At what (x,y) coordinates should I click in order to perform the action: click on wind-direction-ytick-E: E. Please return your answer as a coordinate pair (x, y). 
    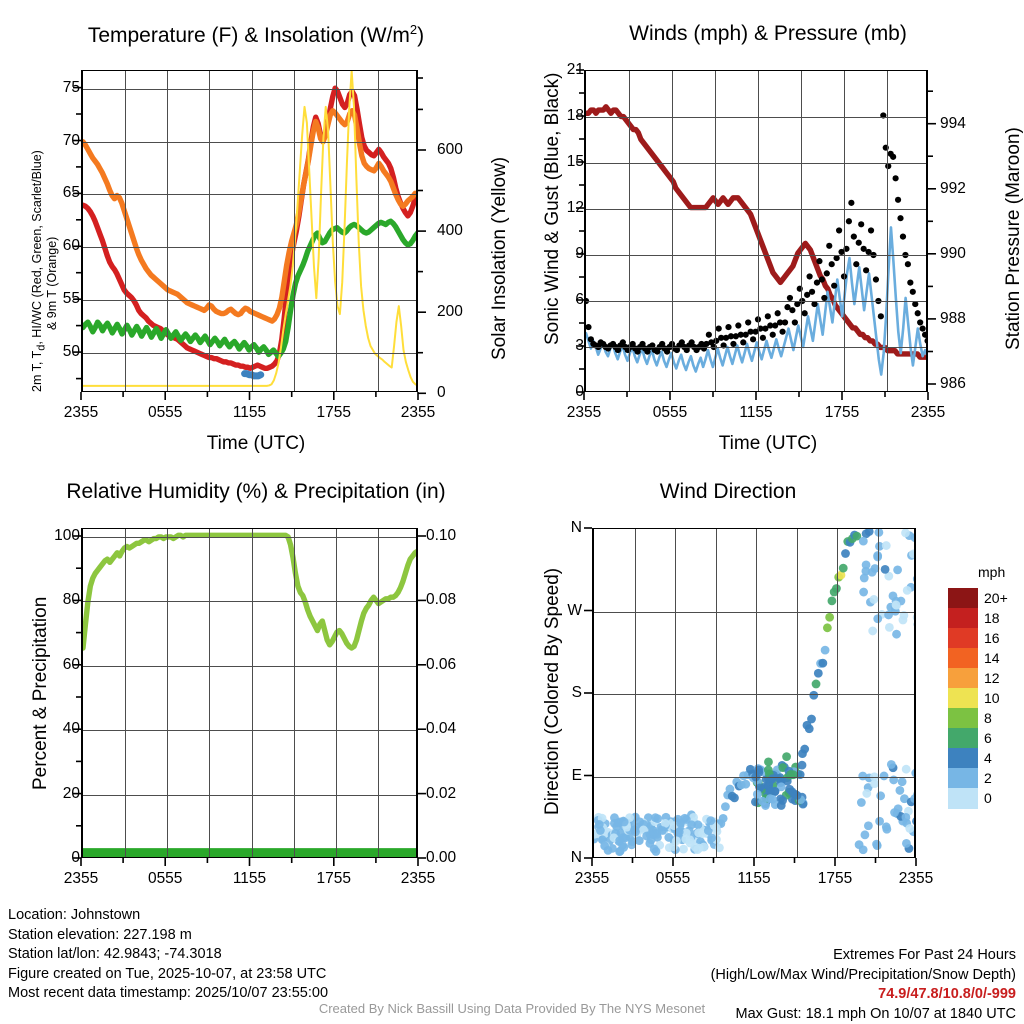
    Looking at the image, I should click on (576, 775).